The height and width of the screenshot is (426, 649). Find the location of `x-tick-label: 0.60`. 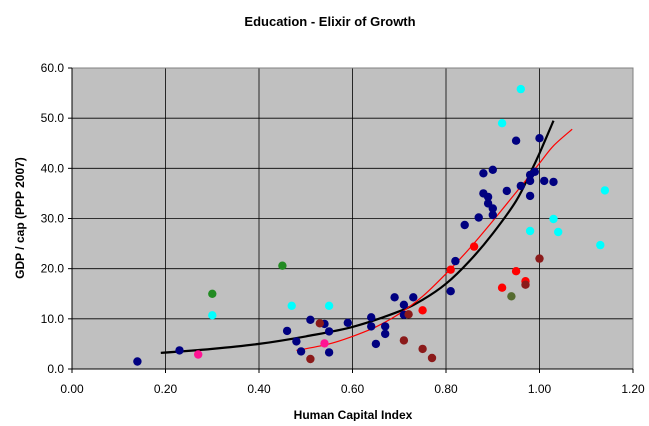

x-tick-label: 0.60 is located at coordinates (353, 389).